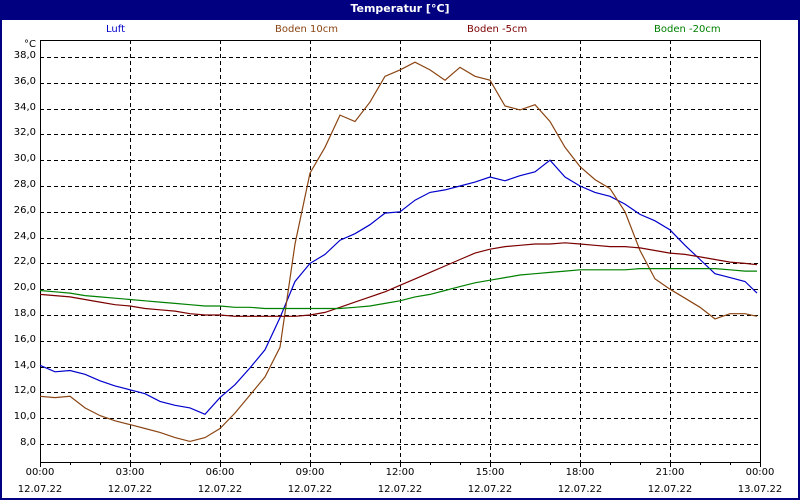 This screenshot has height=500, width=800. Describe the element at coordinates (130, 472) in the screenshot. I see `x-tick-time: 03:00` at that location.